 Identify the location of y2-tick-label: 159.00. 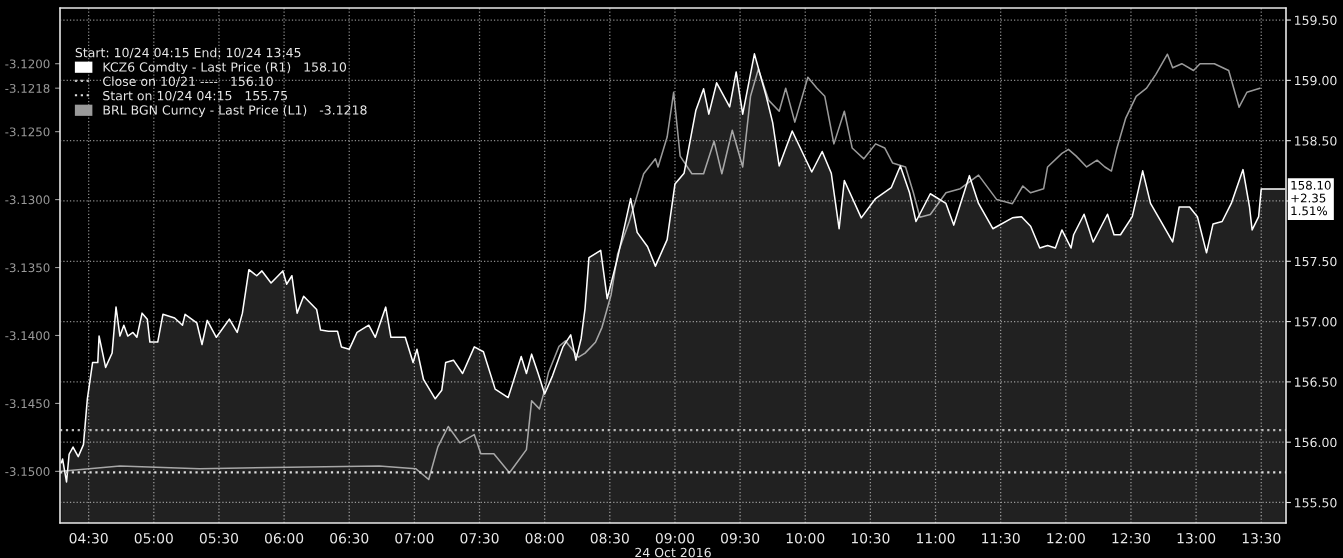
(1316, 80).